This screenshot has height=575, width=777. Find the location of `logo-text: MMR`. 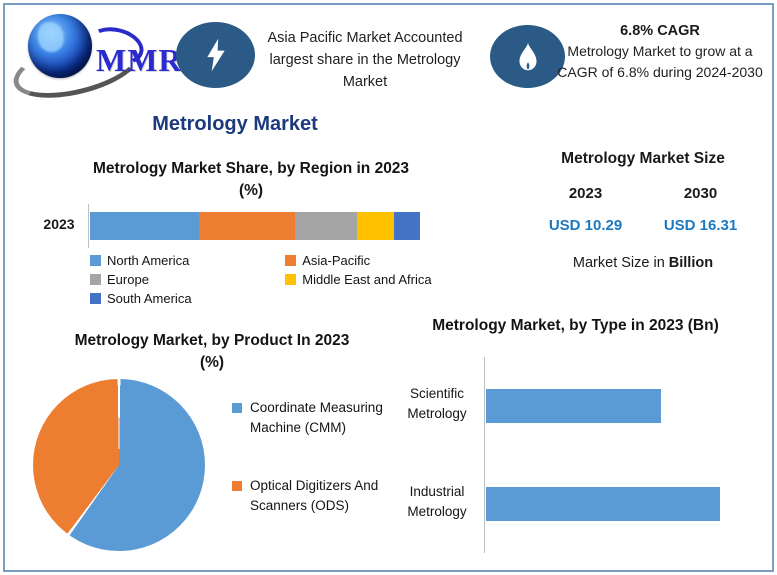

logo-text: MMR is located at coordinates (139, 60).